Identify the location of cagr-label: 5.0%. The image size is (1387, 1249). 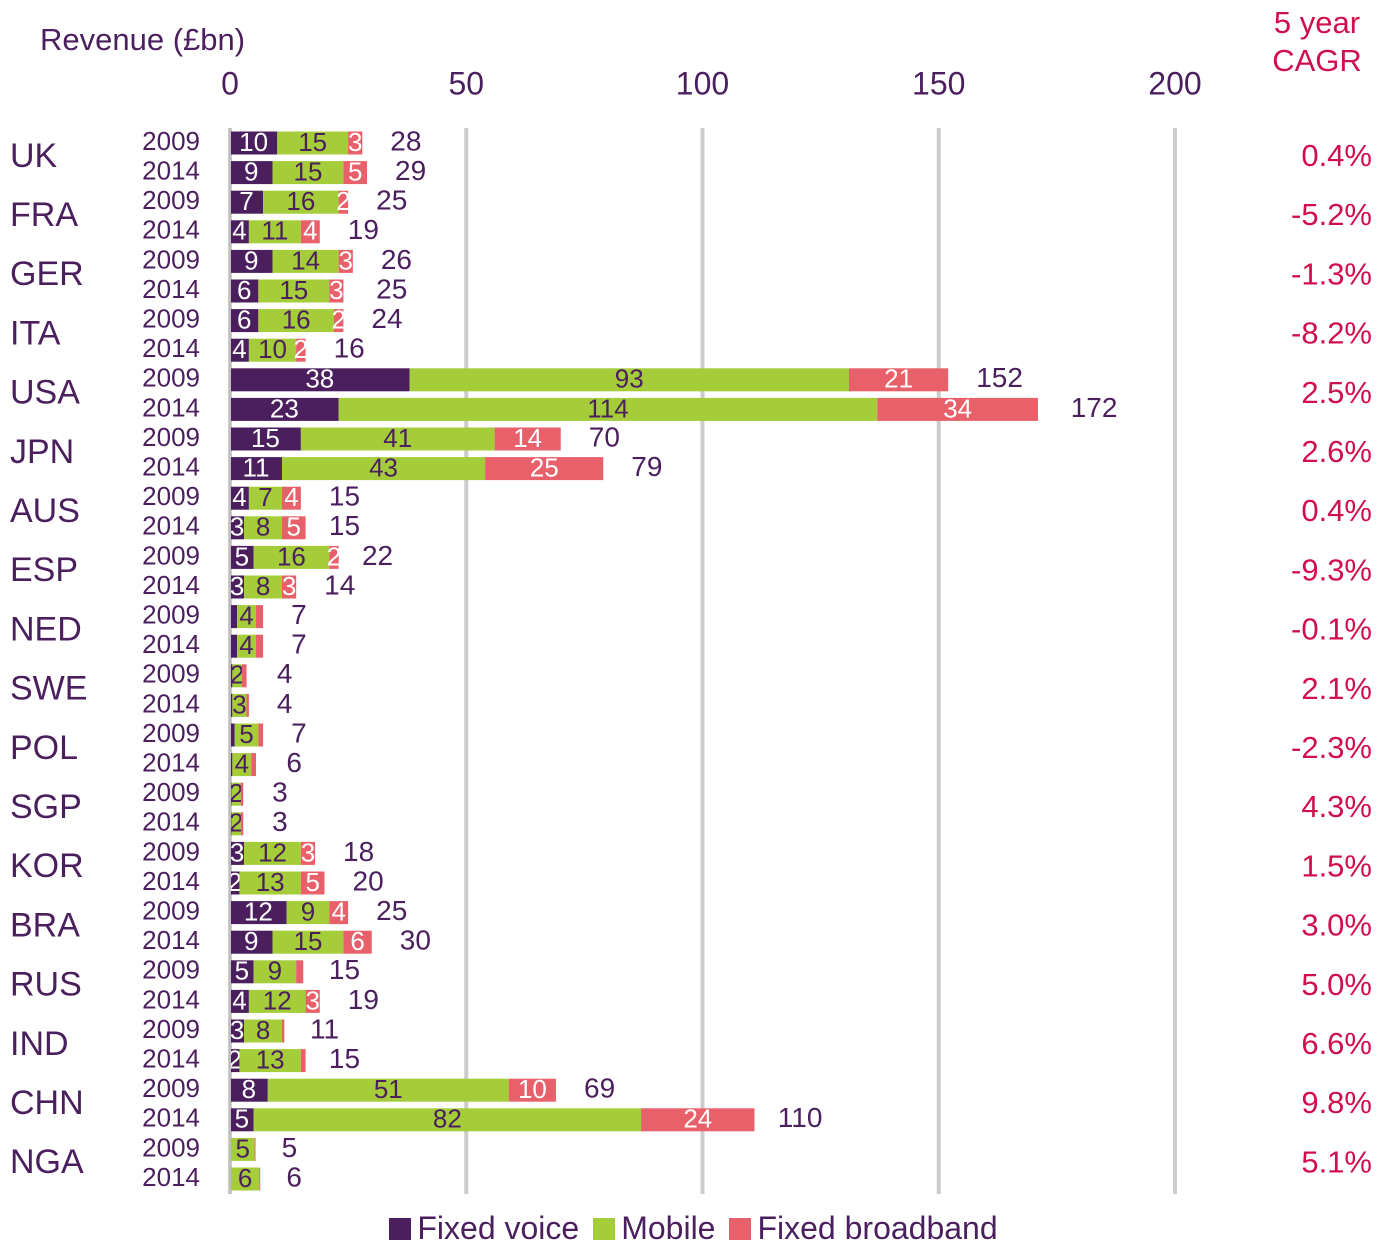
(1336, 984).